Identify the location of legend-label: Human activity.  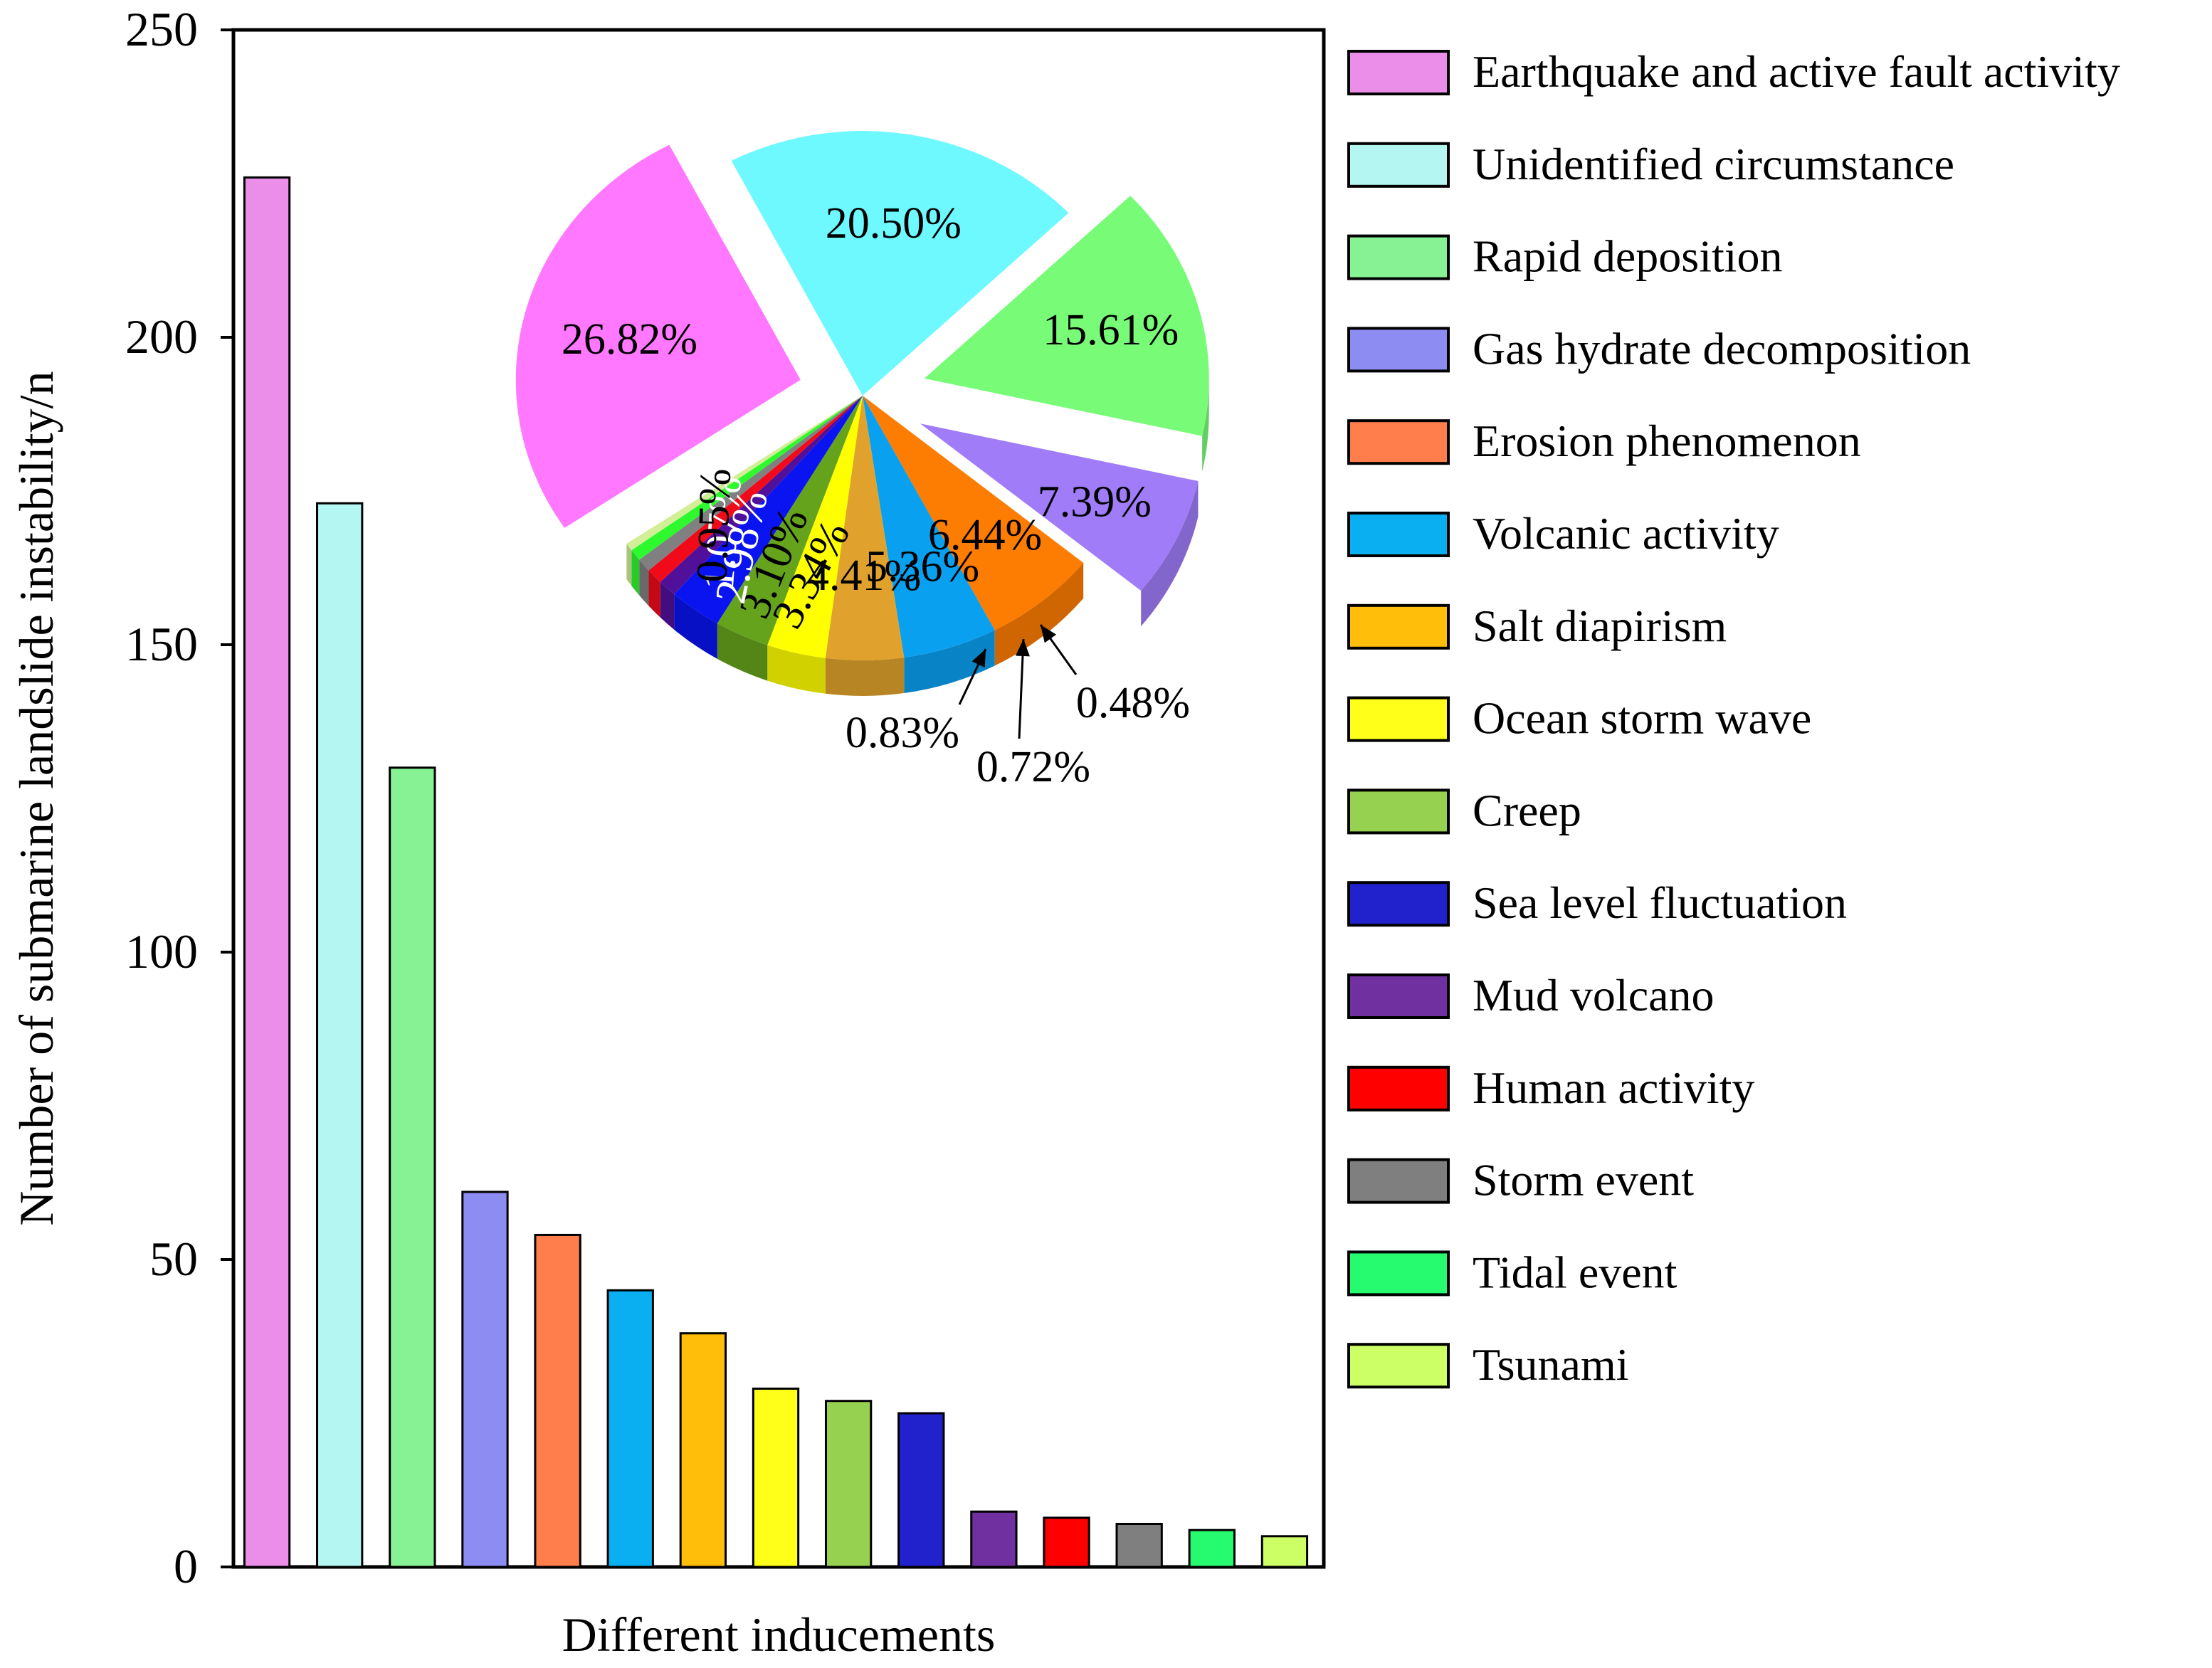
(1613, 1087).